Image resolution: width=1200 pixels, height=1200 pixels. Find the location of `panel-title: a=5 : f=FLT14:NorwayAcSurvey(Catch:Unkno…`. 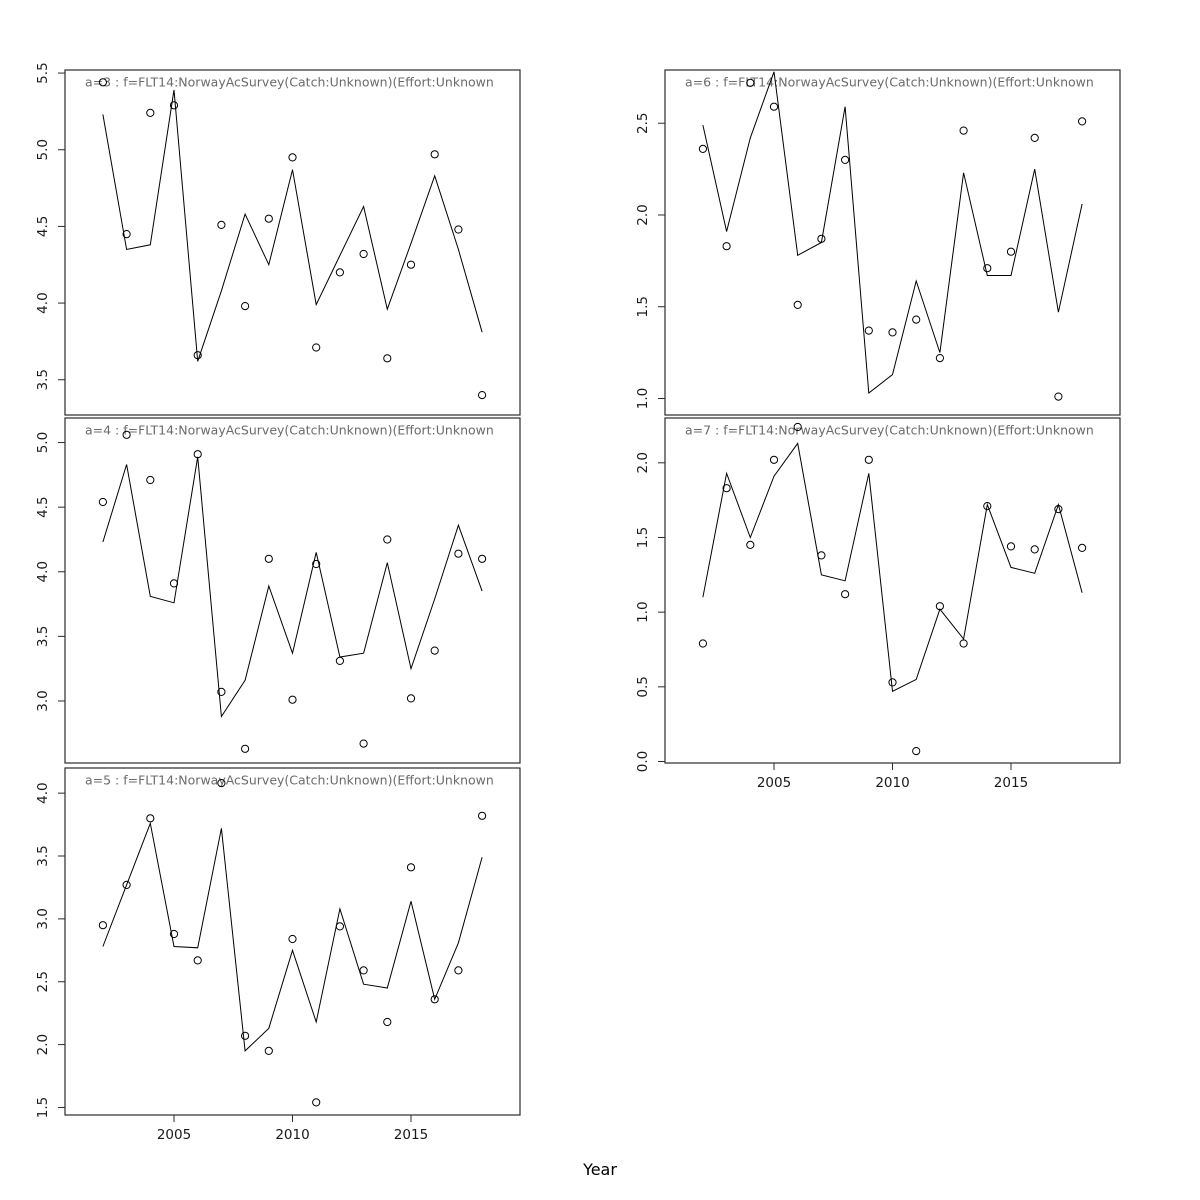

panel-title: a=5 : f=FLT14:NorwayAcSurvey(Catch:Unkno… is located at coordinates (289, 780).